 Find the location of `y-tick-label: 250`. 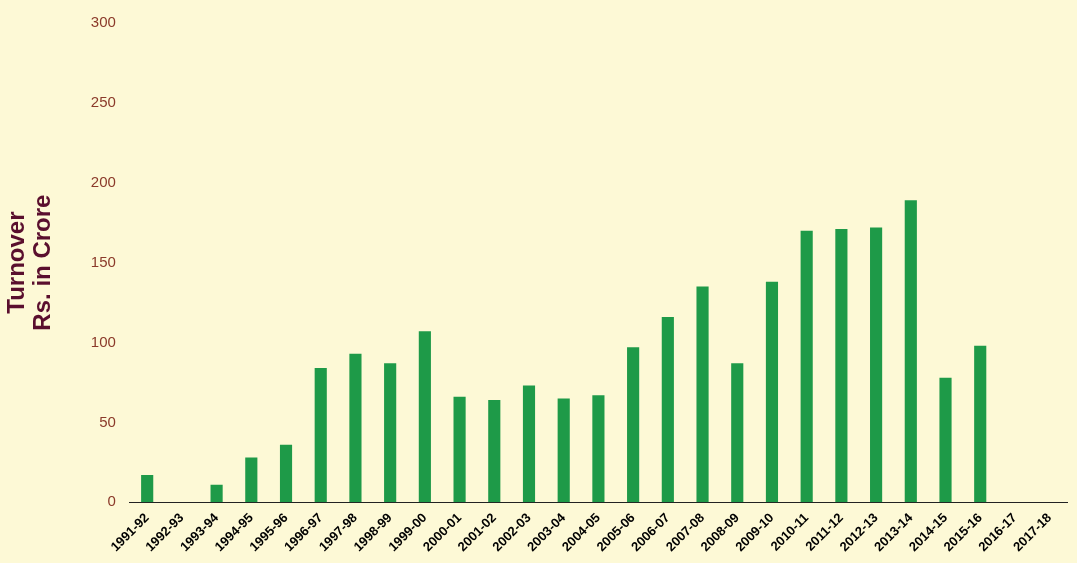

y-tick-label: 250 is located at coordinates (103, 102).